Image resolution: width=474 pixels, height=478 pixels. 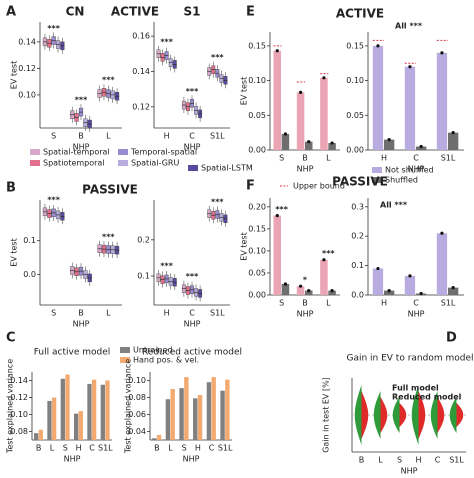 I want to click on y-tick-label: 0.05, so click(x=257, y=115).